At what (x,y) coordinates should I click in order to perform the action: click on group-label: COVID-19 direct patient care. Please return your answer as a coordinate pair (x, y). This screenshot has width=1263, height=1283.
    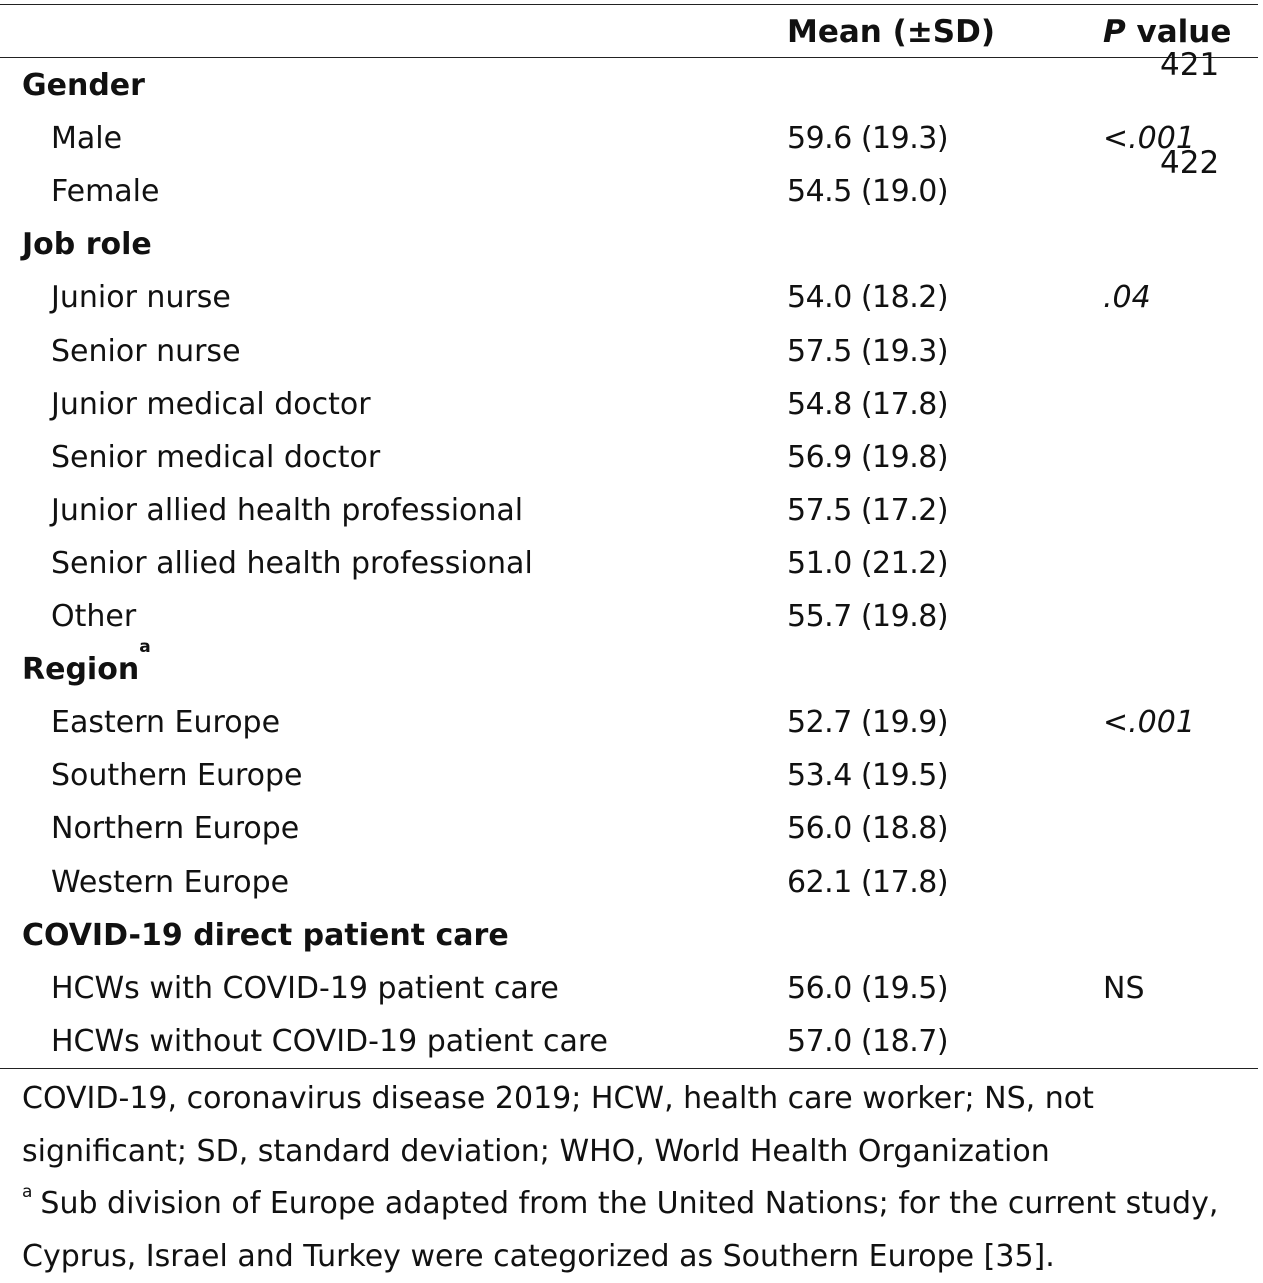
    Looking at the image, I should click on (265, 935).